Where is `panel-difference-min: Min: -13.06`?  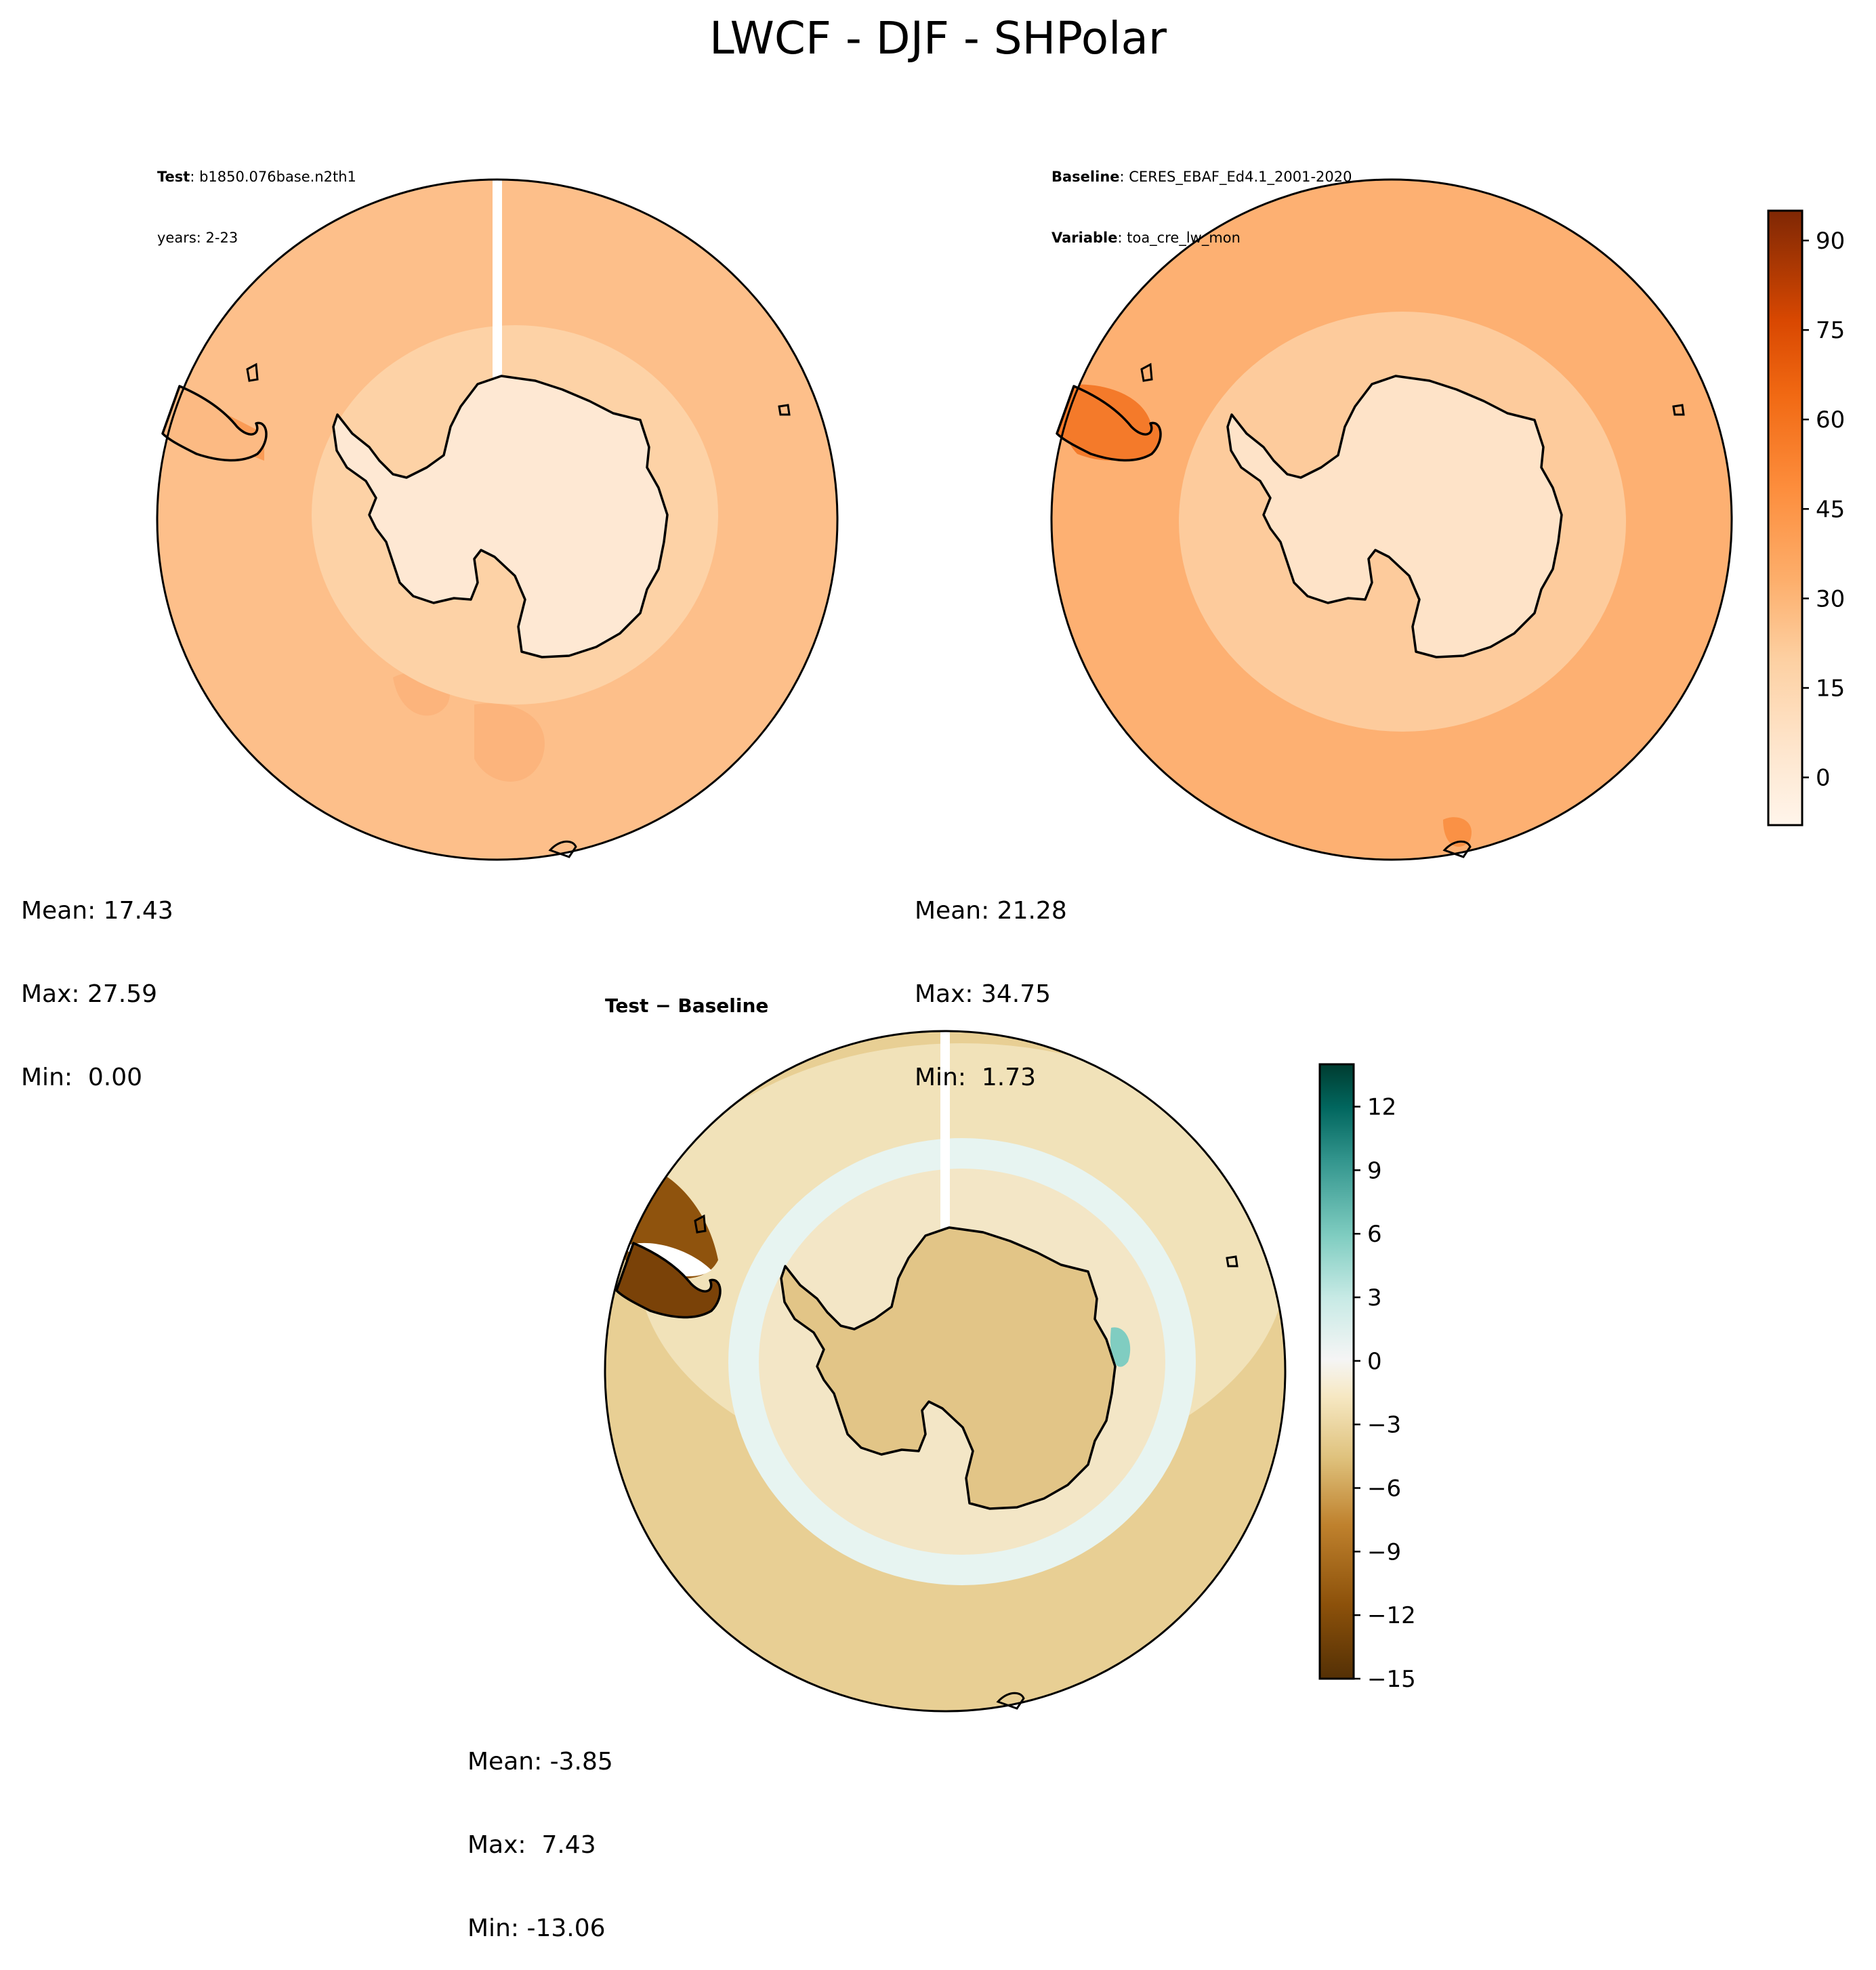 panel-difference-min: Min: -13.06 is located at coordinates (536, 1928).